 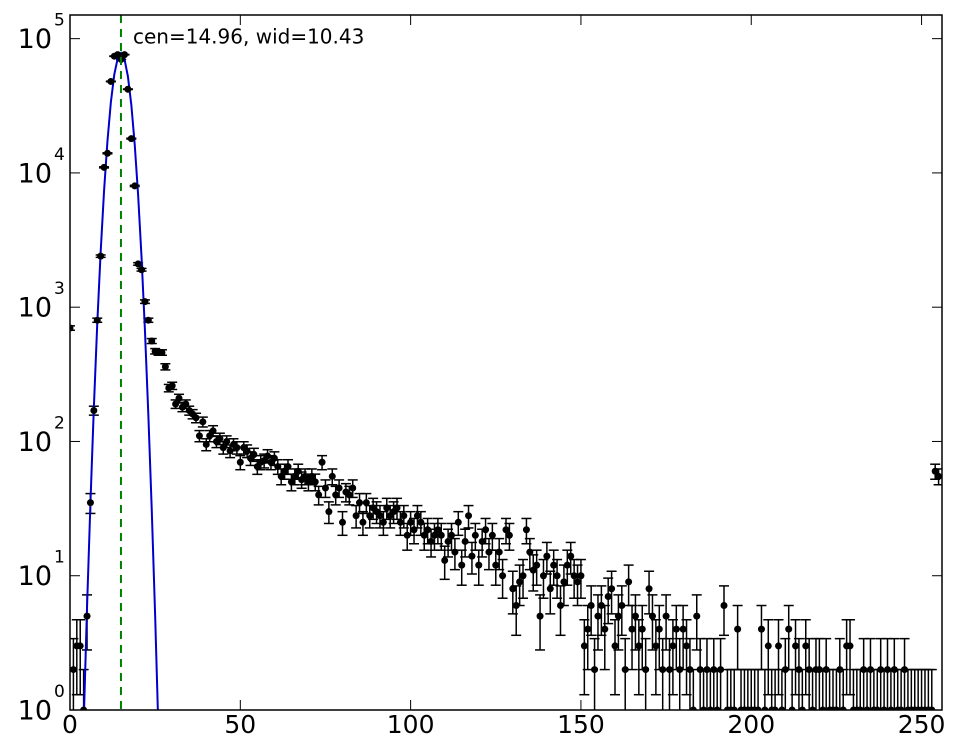 What do you see at coordinates (411, 724) in the screenshot?
I see `x-tick-label: 100` at bounding box center [411, 724].